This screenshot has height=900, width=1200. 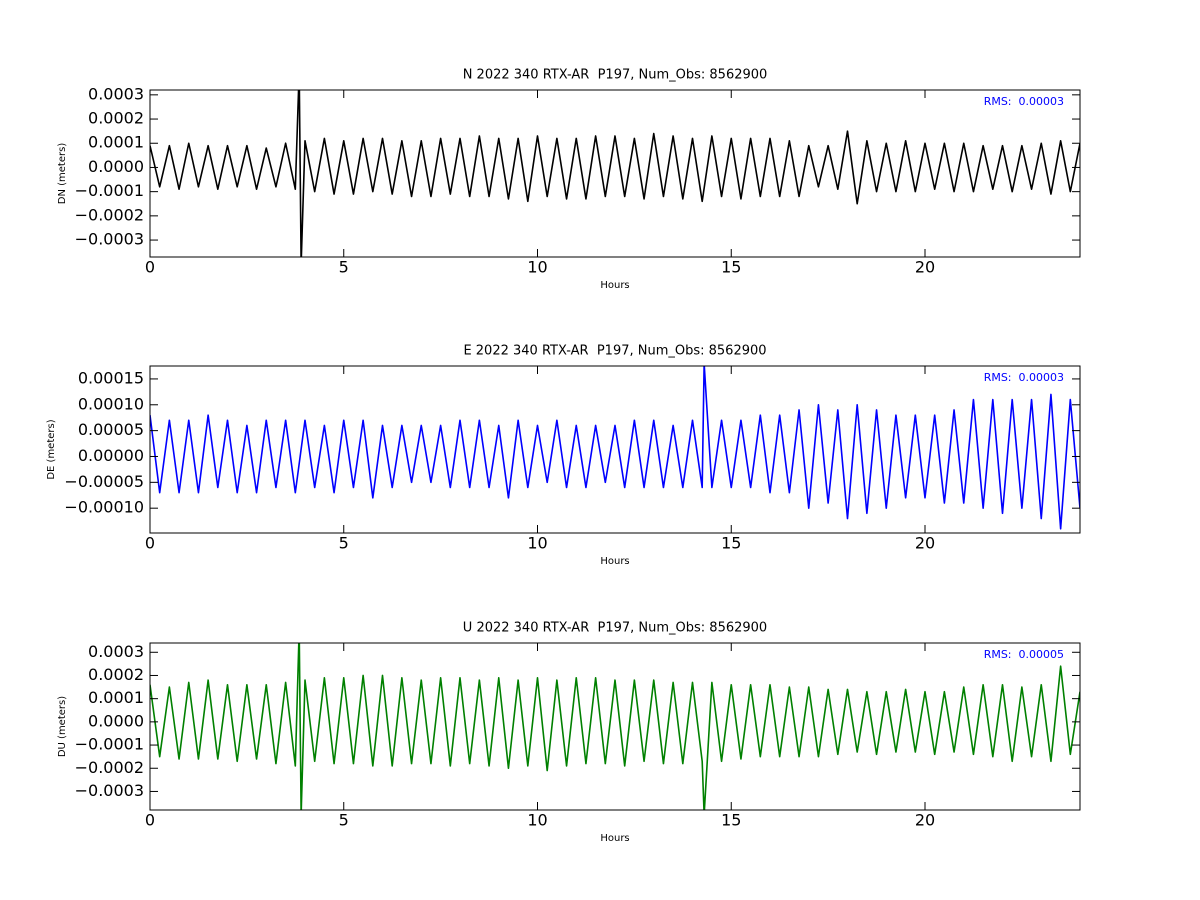 I want to click on y-tick-label: −0.00010, so click(x=104, y=507).